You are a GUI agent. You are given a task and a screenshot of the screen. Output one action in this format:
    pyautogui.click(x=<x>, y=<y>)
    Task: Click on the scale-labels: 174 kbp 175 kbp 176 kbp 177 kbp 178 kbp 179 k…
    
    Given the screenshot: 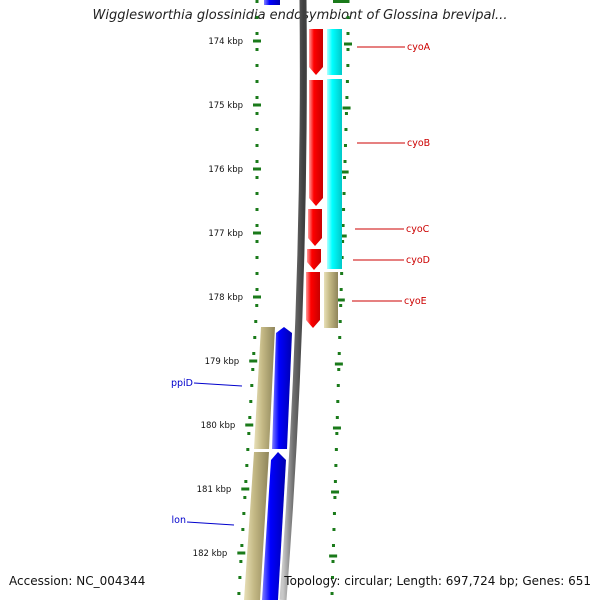 What is the action you would take?
    pyautogui.click(x=218, y=298)
    